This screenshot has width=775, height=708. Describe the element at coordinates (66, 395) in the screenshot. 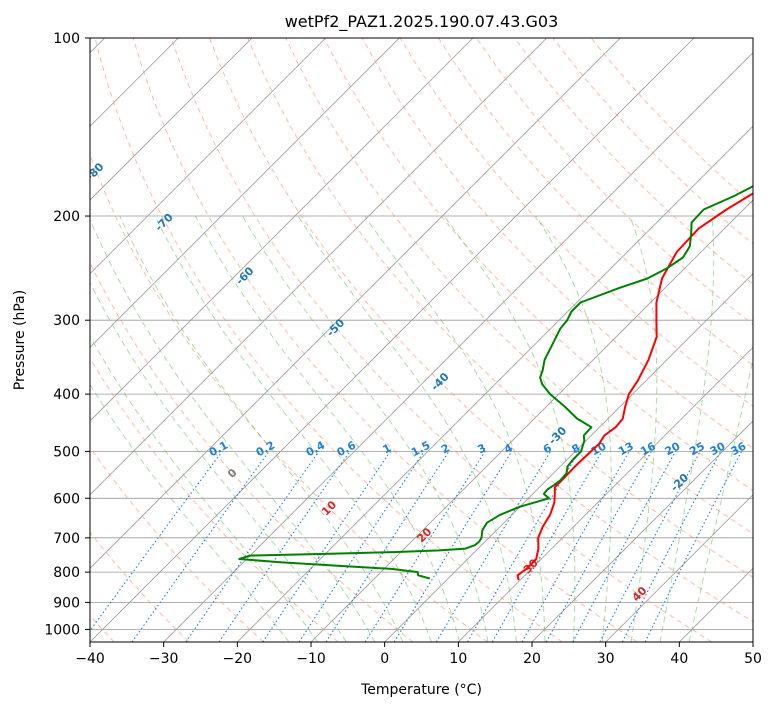

I see `y-tick-label: 400` at that location.